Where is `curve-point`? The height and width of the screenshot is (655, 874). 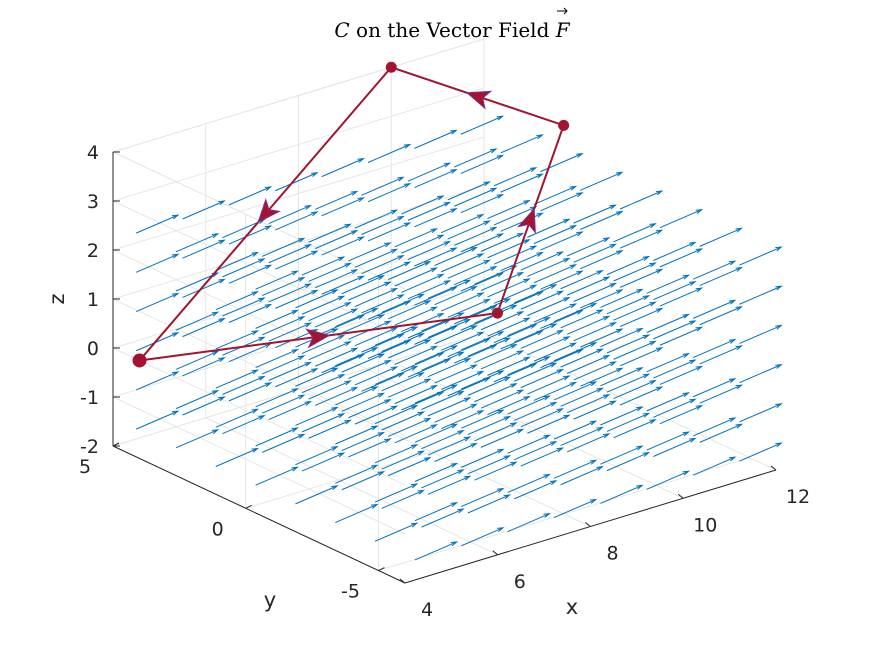
curve-point is located at coordinates (391, 67).